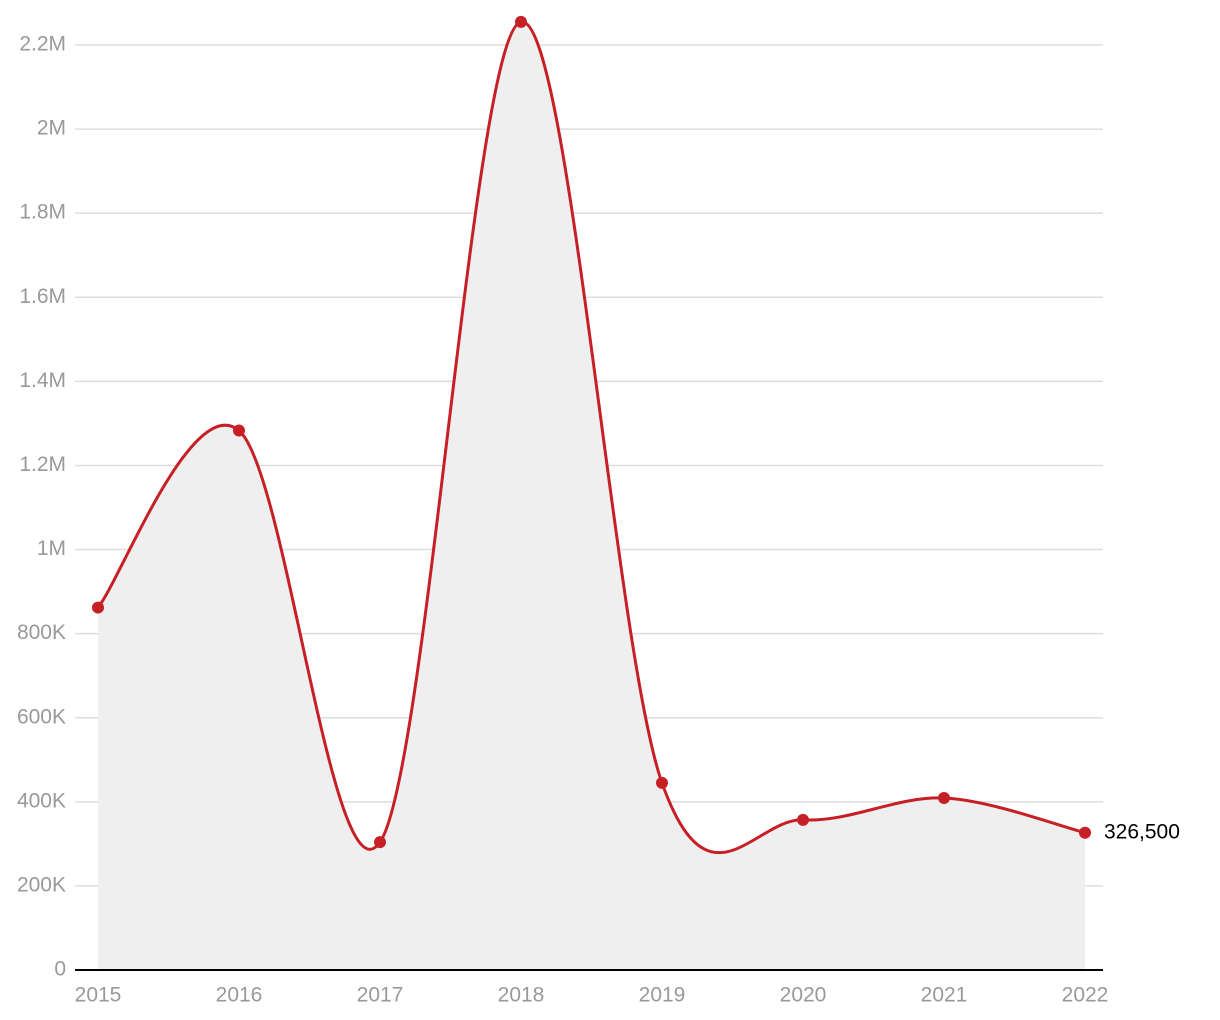 Image resolution: width=1220 pixels, height=1020 pixels. What do you see at coordinates (98, 995) in the screenshot?
I see `x-tick-label: 2015` at bounding box center [98, 995].